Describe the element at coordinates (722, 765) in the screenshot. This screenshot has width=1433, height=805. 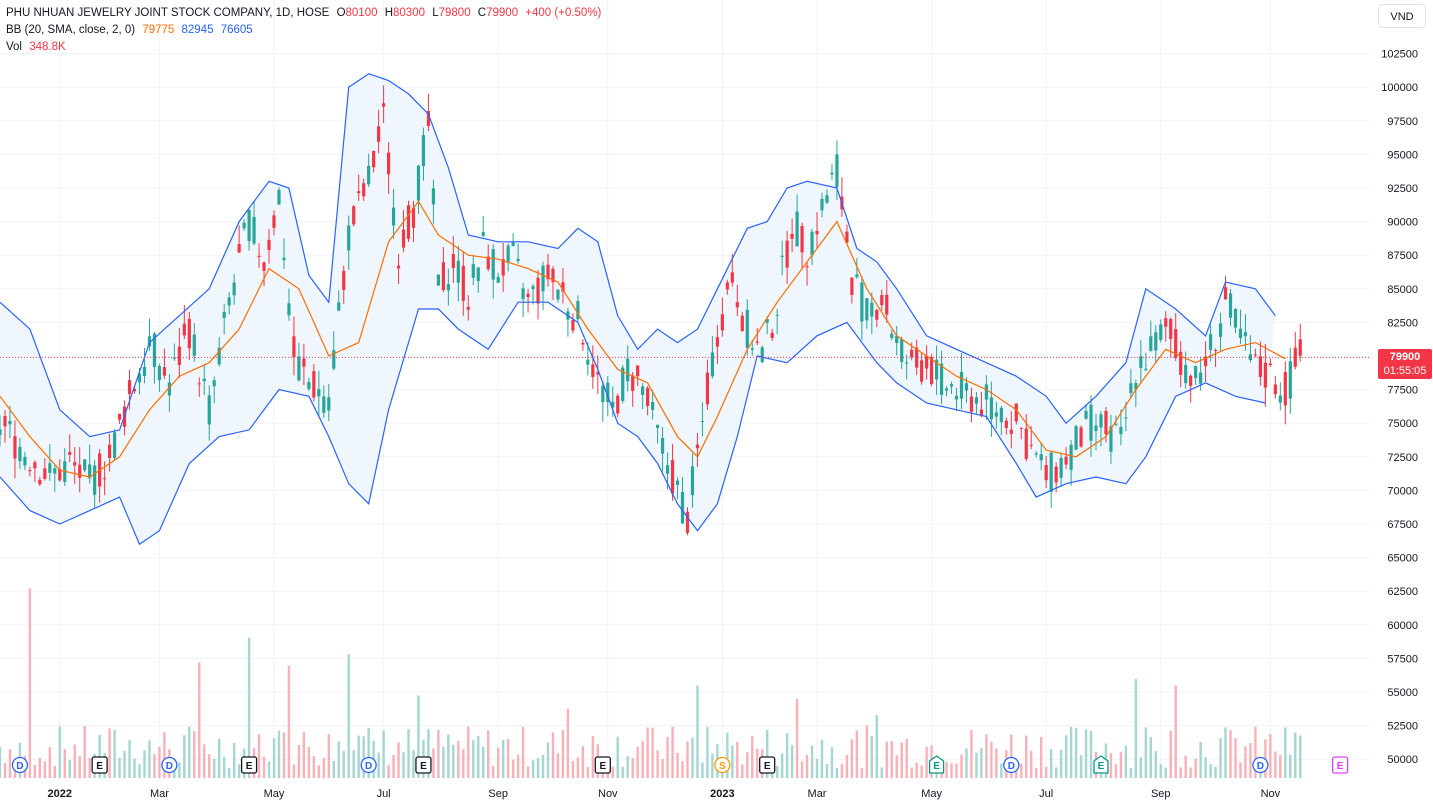
I see `event-marker-split: S` at that location.